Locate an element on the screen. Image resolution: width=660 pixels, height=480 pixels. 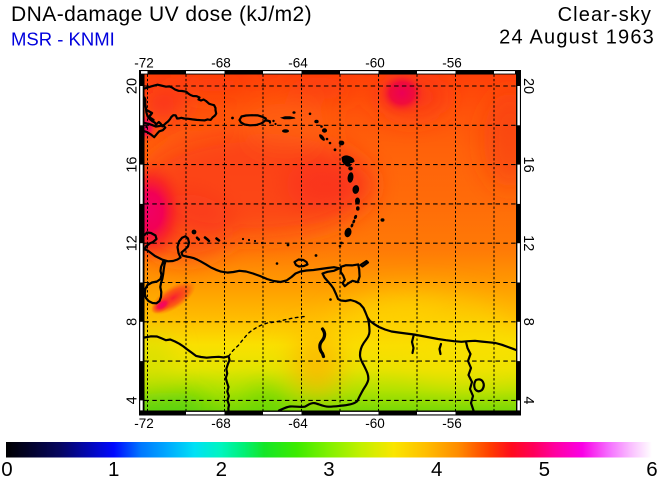
svg-text: 5 is located at coordinates (544, 469).